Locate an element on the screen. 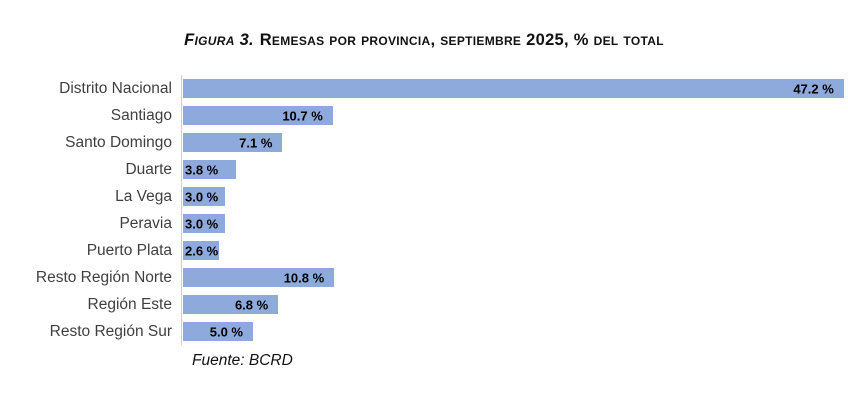 The image size is (848, 410). value-label: 10.8 % is located at coordinates (304, 277).